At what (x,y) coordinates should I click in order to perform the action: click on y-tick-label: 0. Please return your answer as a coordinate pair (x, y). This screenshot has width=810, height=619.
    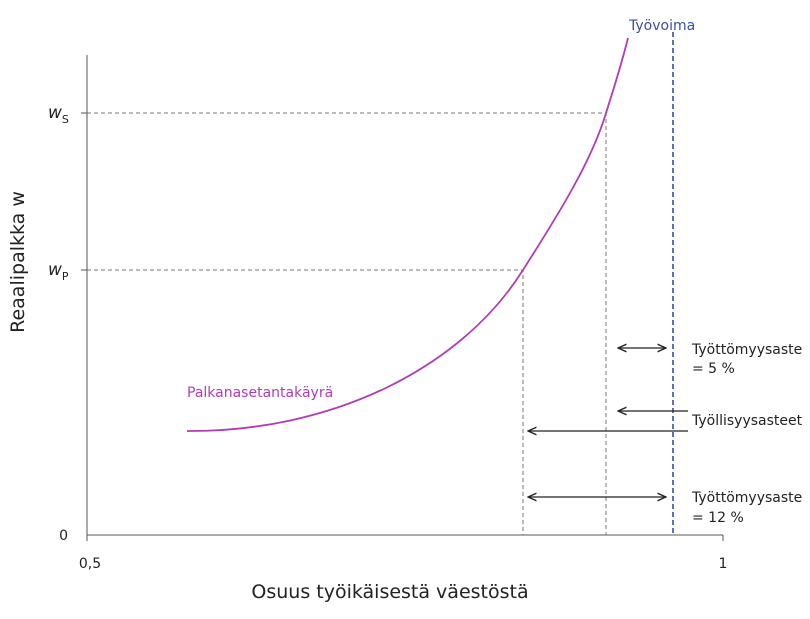
    Looking at the image, I should click on (63, 536).